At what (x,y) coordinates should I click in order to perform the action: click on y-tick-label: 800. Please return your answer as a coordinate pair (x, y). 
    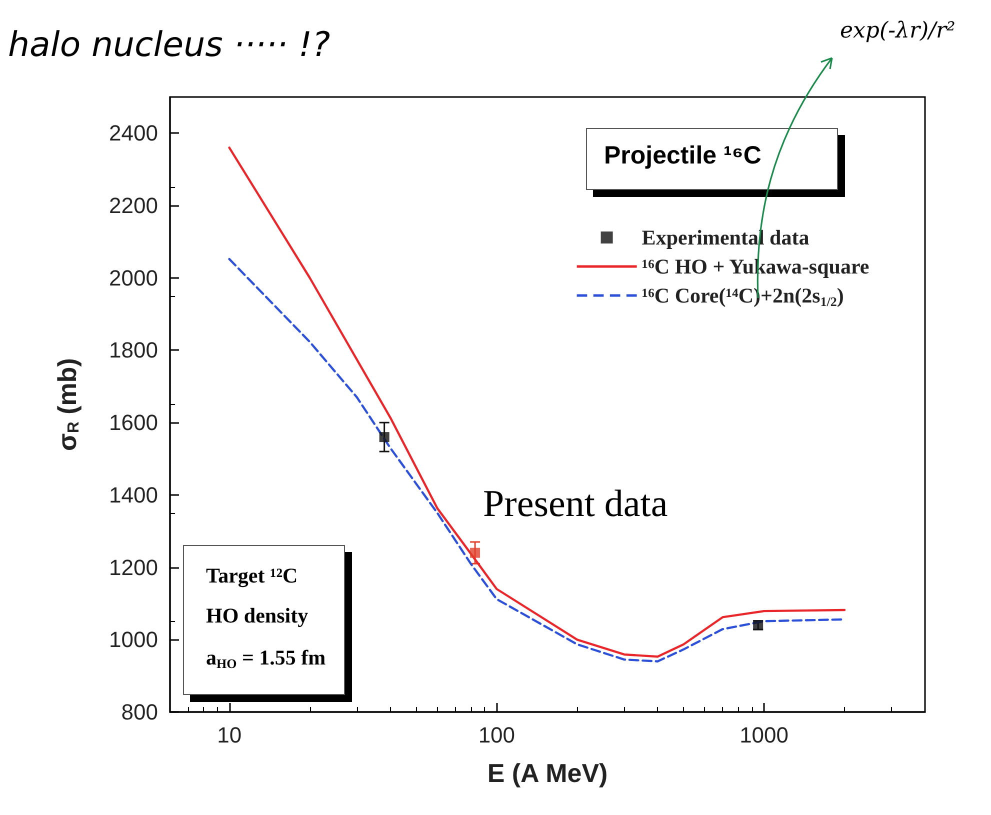
    Looking at the image, I should click on (139, 712).